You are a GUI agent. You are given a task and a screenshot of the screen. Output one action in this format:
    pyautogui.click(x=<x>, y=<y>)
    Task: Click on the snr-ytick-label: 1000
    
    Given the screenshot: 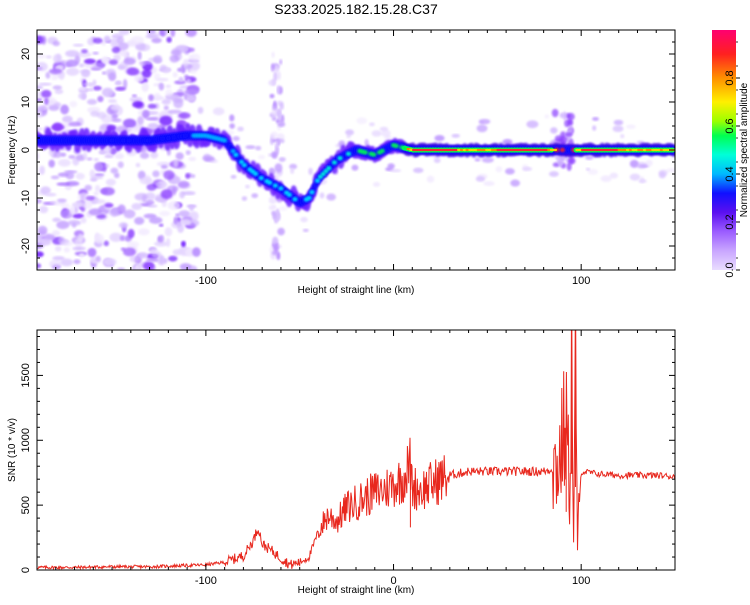 What is the action you would take?
    pyautogui.click(x=26, y=440)
    